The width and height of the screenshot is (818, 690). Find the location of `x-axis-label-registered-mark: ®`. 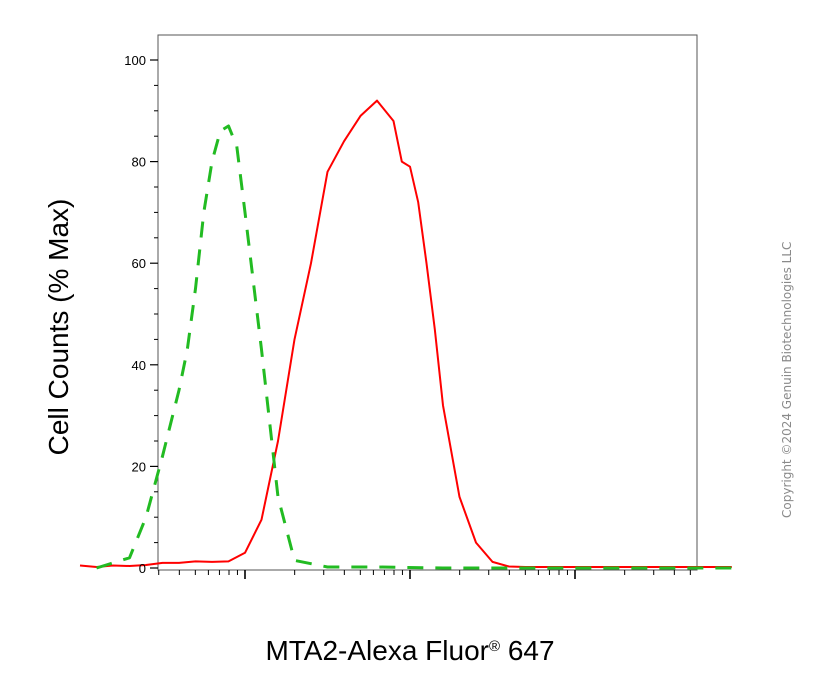

x-axis-label-registered-mark: ® is located at coordinates (494, 646).